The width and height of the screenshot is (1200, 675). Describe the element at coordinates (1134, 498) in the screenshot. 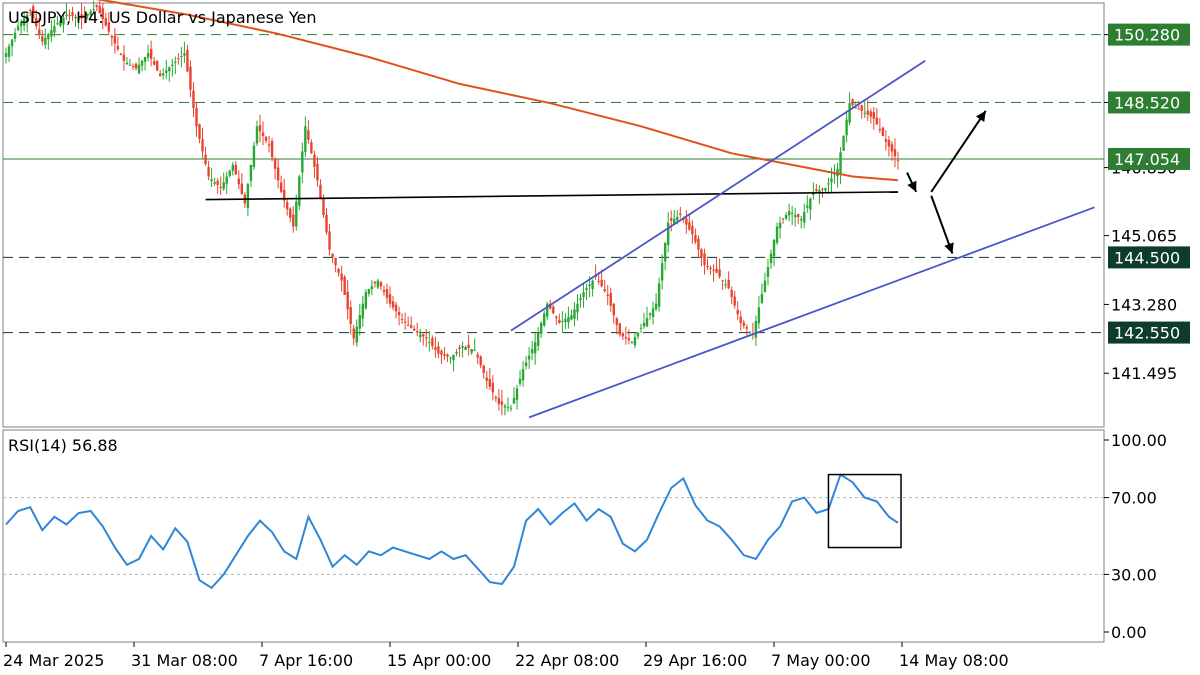

I see `rsi-axis-label: 70.00` at that location.